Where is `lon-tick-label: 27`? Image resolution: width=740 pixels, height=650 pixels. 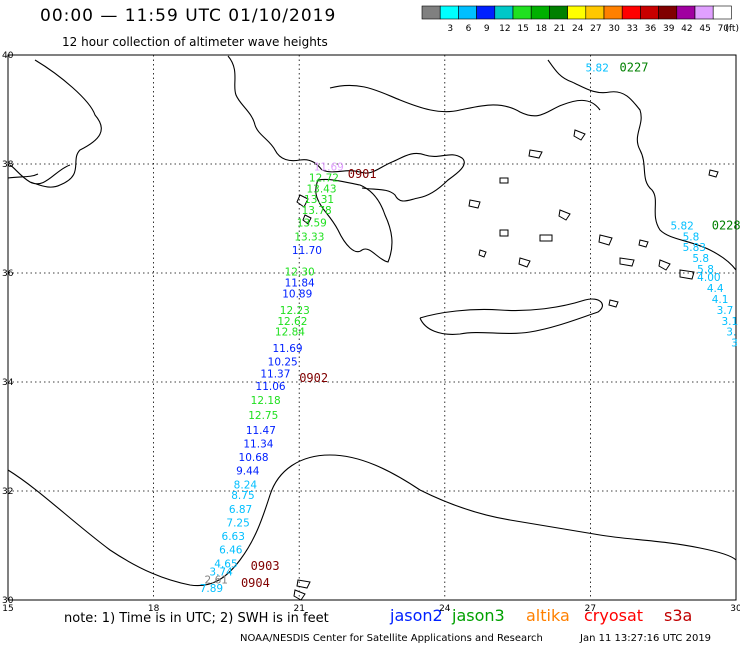
lon-tick-label: 27 is located at coordinates (590, 609).